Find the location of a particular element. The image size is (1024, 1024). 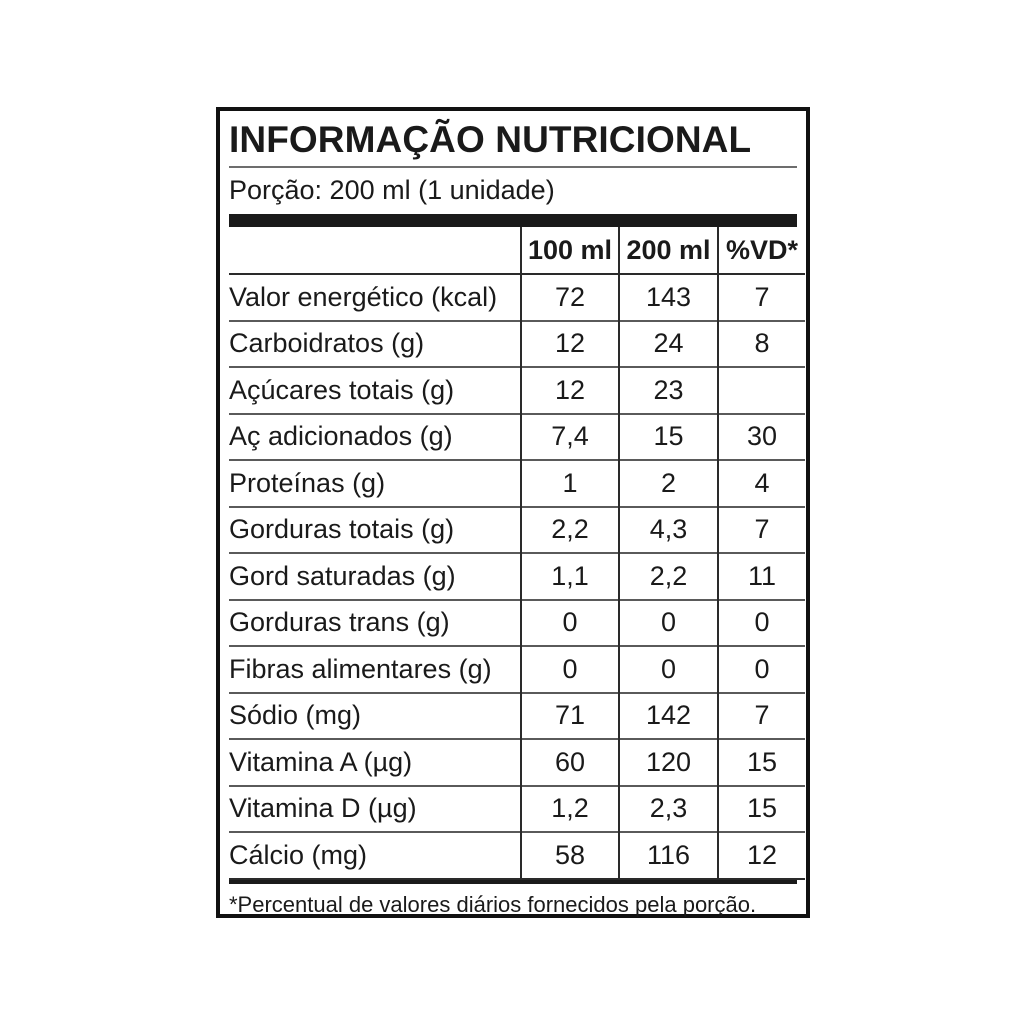

table-row: Carboidratos (g) 12 24 8 is located at coordinates (517, 343).